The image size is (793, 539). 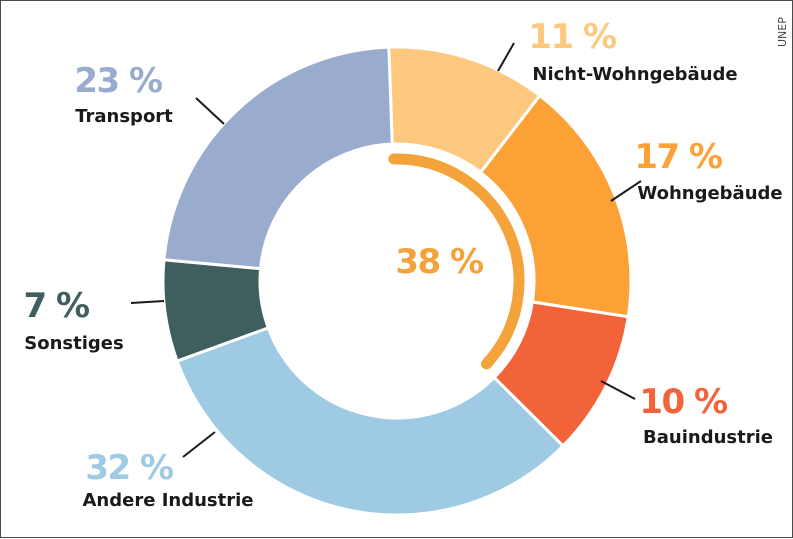 What do you see at coordinates (199, 444) in the screenshot?
I see `leader-line-andere-industrie` at bounding box center [199, 444].